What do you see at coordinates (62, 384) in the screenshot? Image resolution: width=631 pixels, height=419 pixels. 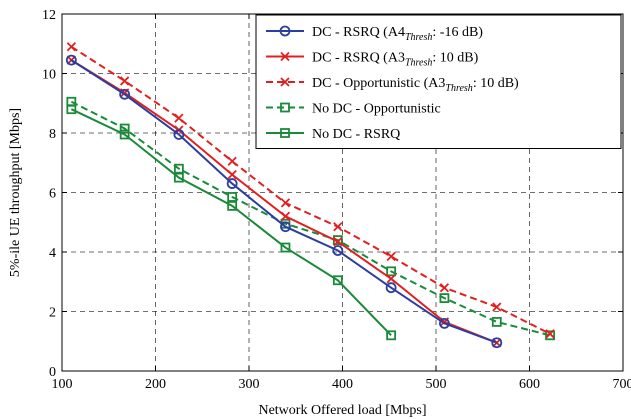 I see `x-tick-label: 100` at bounding box center [62, 384].